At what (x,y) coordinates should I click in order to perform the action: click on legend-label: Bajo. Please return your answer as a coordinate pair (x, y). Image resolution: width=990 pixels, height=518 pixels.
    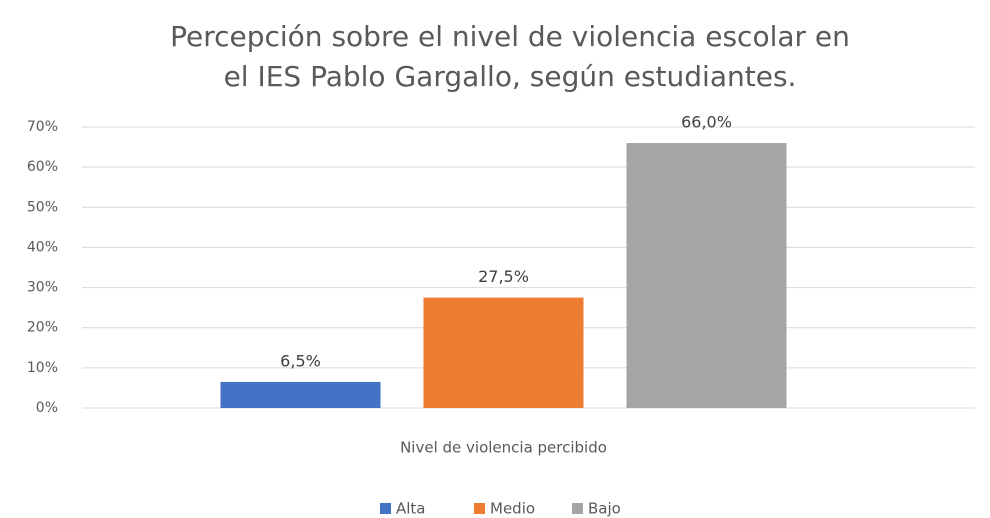
    Looking at the image, I should click on (604, 509).